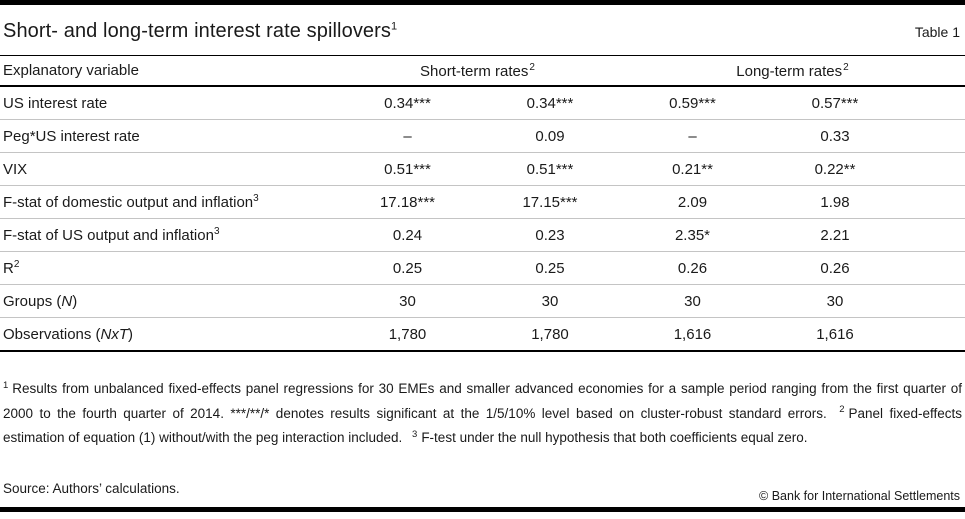  I want to click on column-header-explanatory-variable: Explanatory variable, so click(167, 71).